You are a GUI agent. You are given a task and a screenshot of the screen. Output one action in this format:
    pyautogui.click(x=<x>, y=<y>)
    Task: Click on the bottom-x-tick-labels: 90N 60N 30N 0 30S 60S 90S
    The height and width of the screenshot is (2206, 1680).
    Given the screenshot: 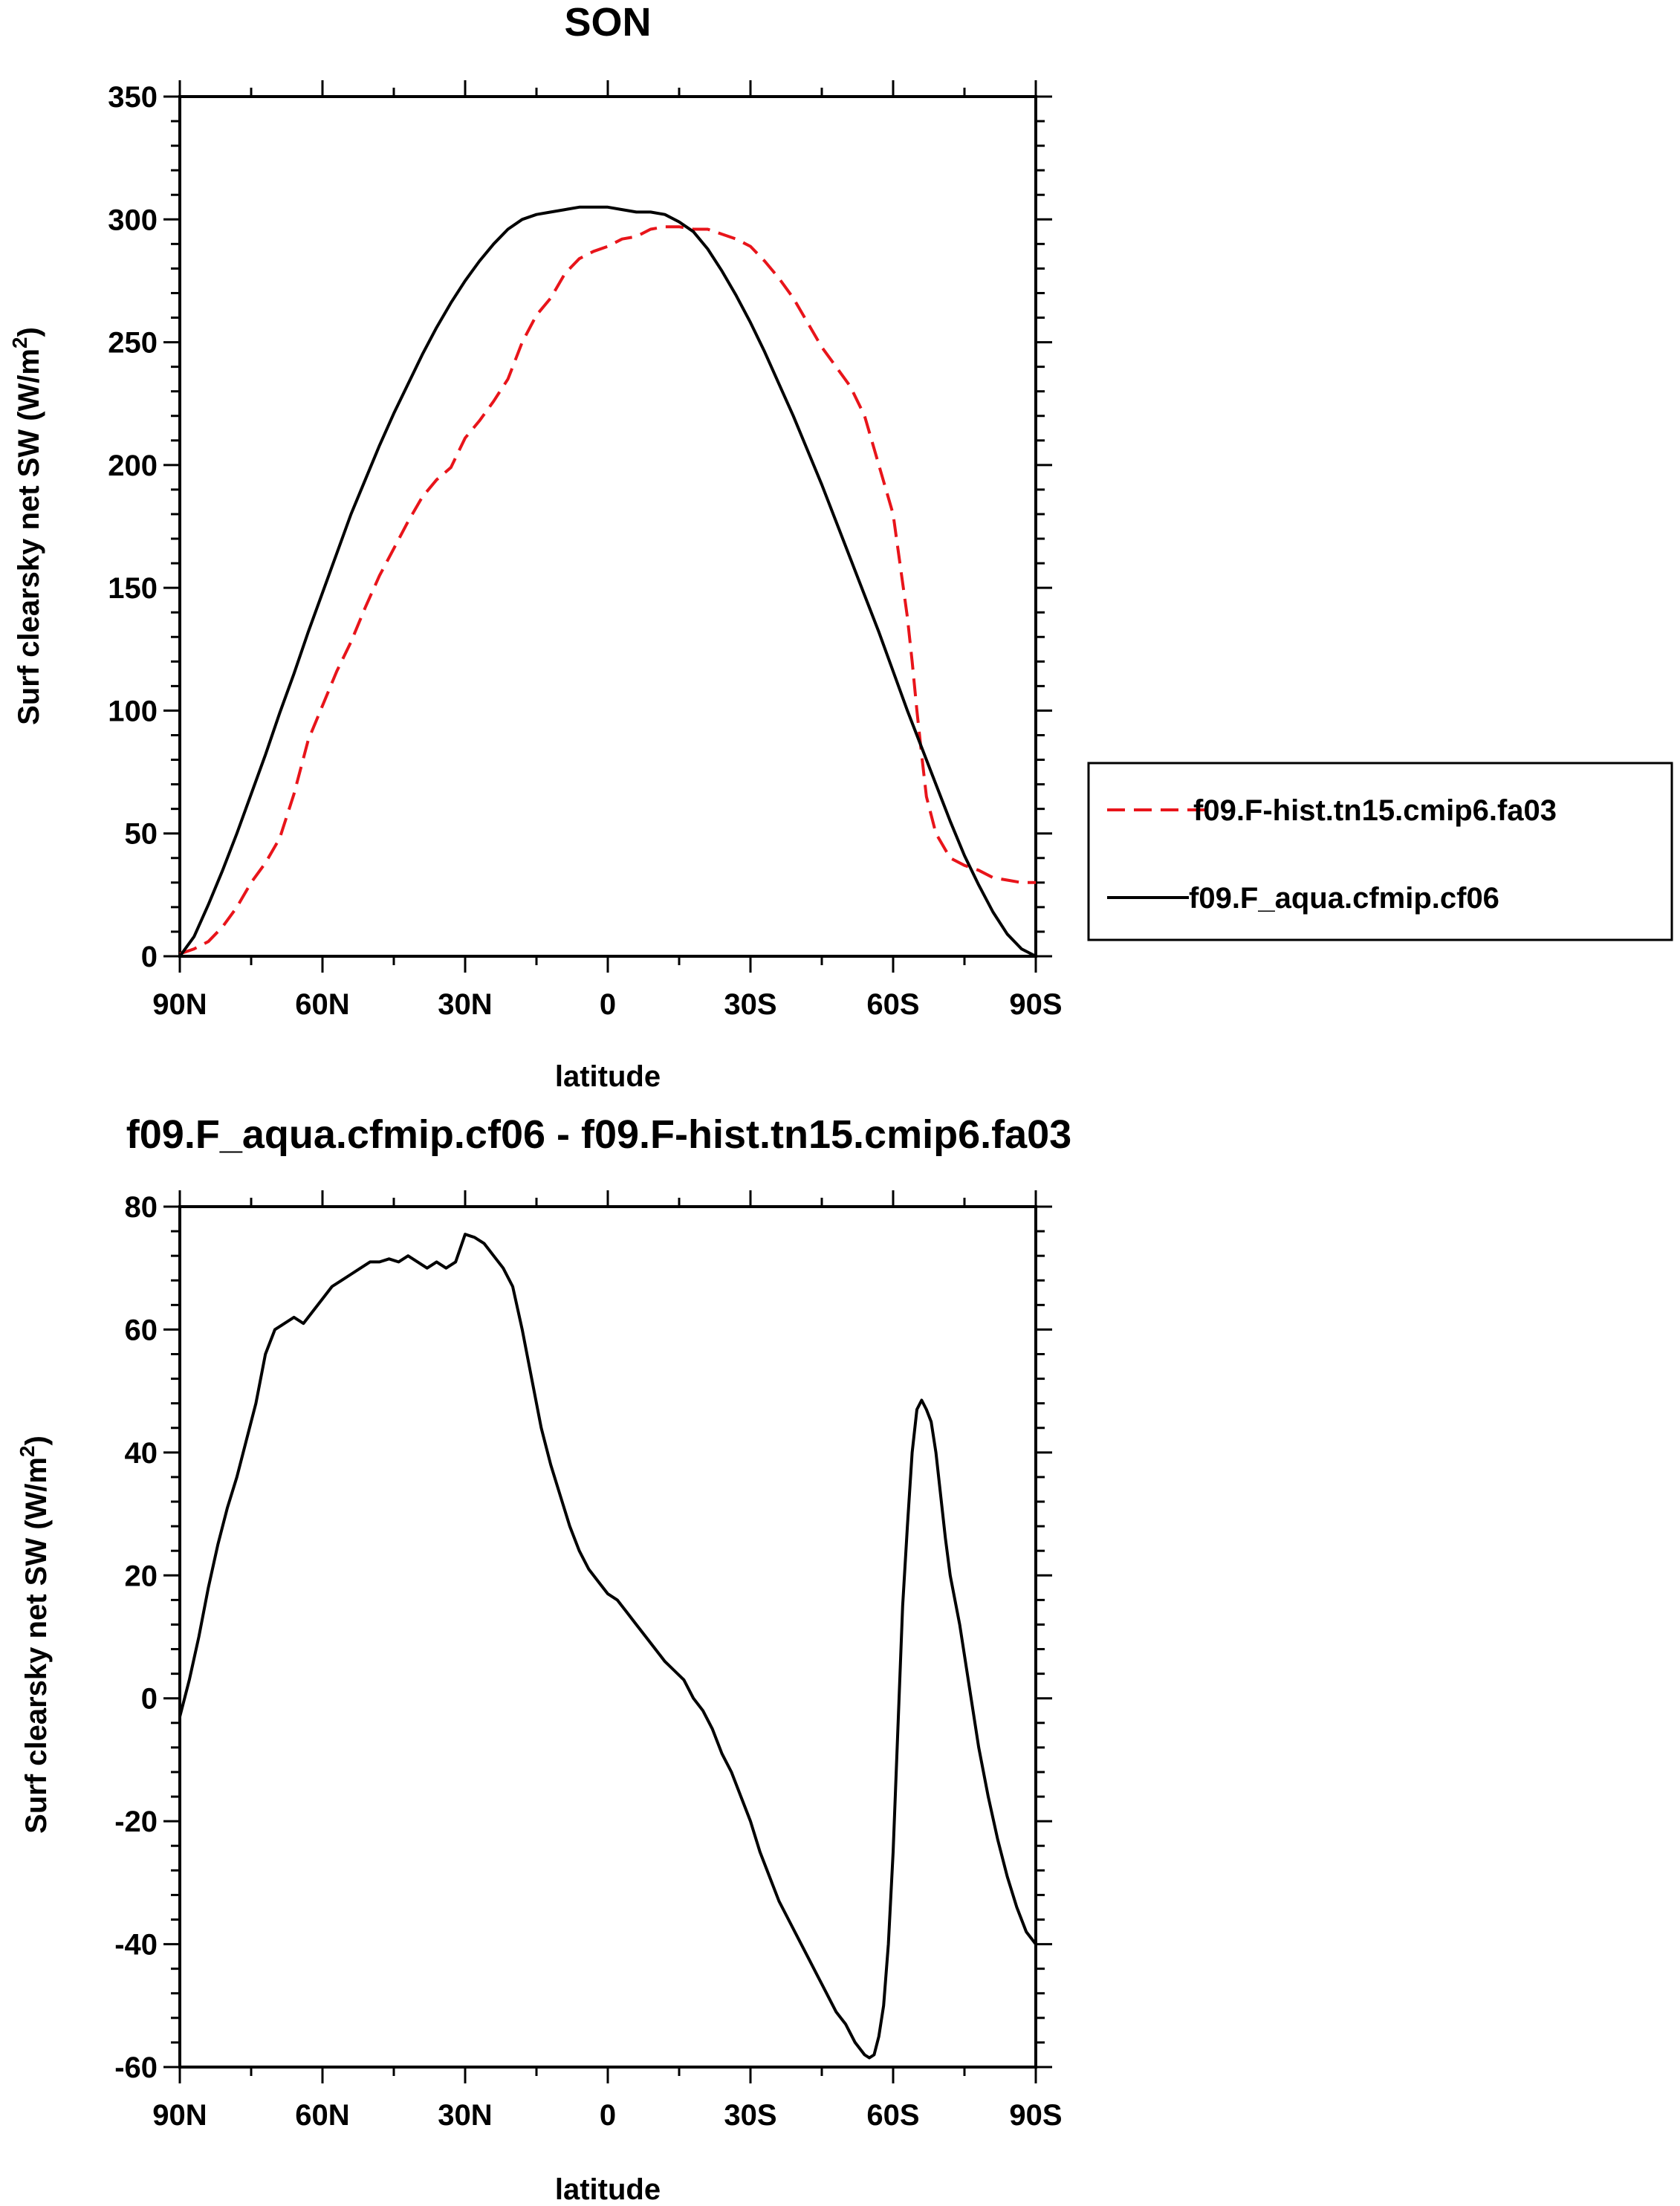 What is the action you would take?
    pyautogui.click(x=607, y=2115)
    